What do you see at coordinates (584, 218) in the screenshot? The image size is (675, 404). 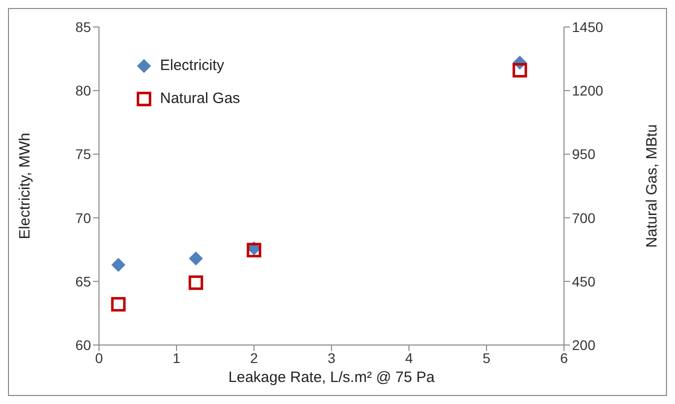 I see `y2-tick-label: 700` at bounding box center [584, 218].